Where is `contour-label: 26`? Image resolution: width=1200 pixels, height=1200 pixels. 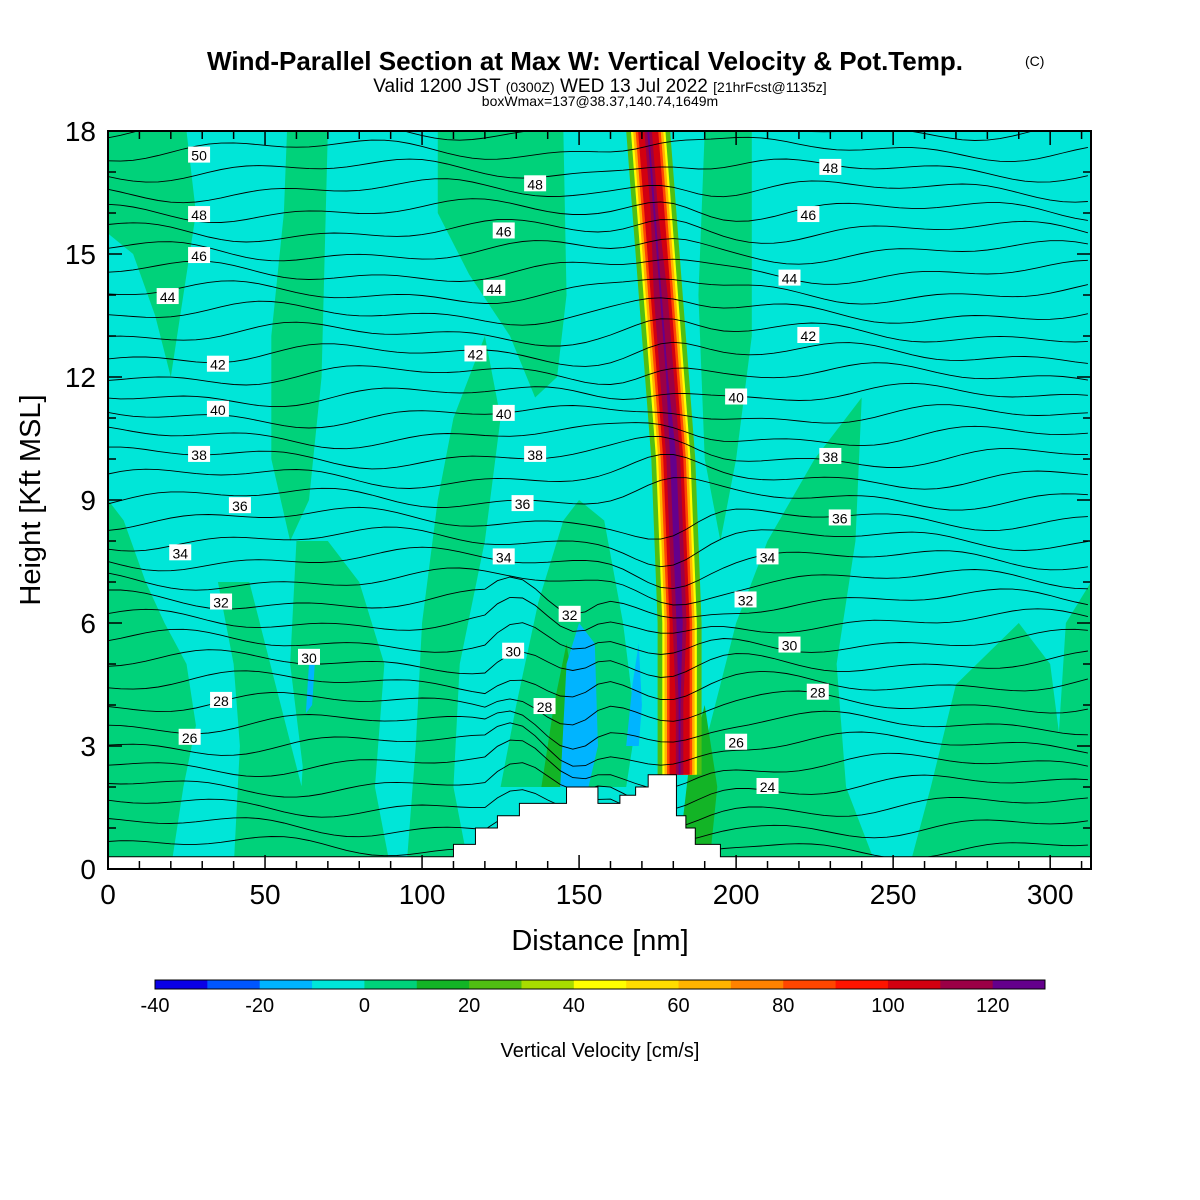 contour-label: 26 is located at coordinates (736, 742).